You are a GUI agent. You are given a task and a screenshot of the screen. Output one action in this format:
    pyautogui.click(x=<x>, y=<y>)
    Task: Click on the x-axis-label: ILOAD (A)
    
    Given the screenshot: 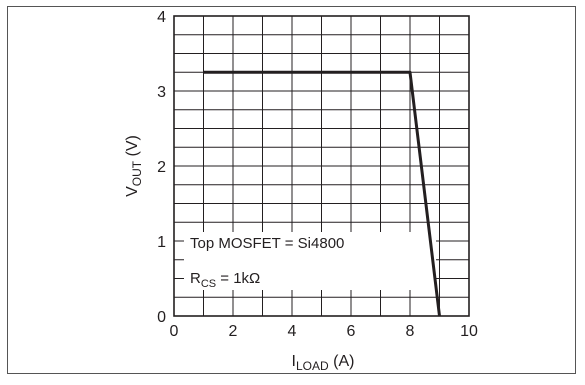 What is the action you would take?
    pyautogui.click(x=323, y=363)
    